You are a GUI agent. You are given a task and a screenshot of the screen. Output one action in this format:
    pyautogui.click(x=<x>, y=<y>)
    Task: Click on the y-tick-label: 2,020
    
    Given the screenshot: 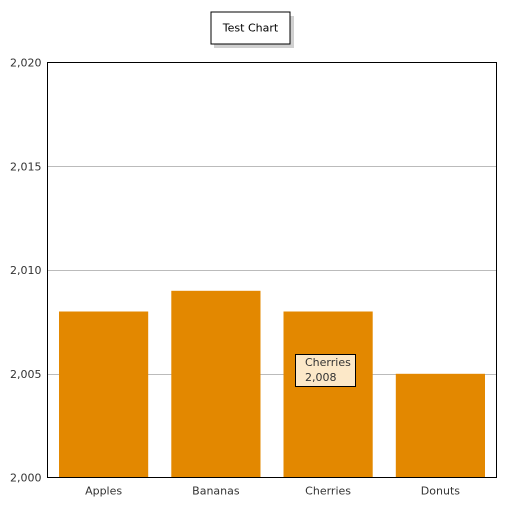 What is the action you would take?
    pyautogui.click(x=26, y=63)
    